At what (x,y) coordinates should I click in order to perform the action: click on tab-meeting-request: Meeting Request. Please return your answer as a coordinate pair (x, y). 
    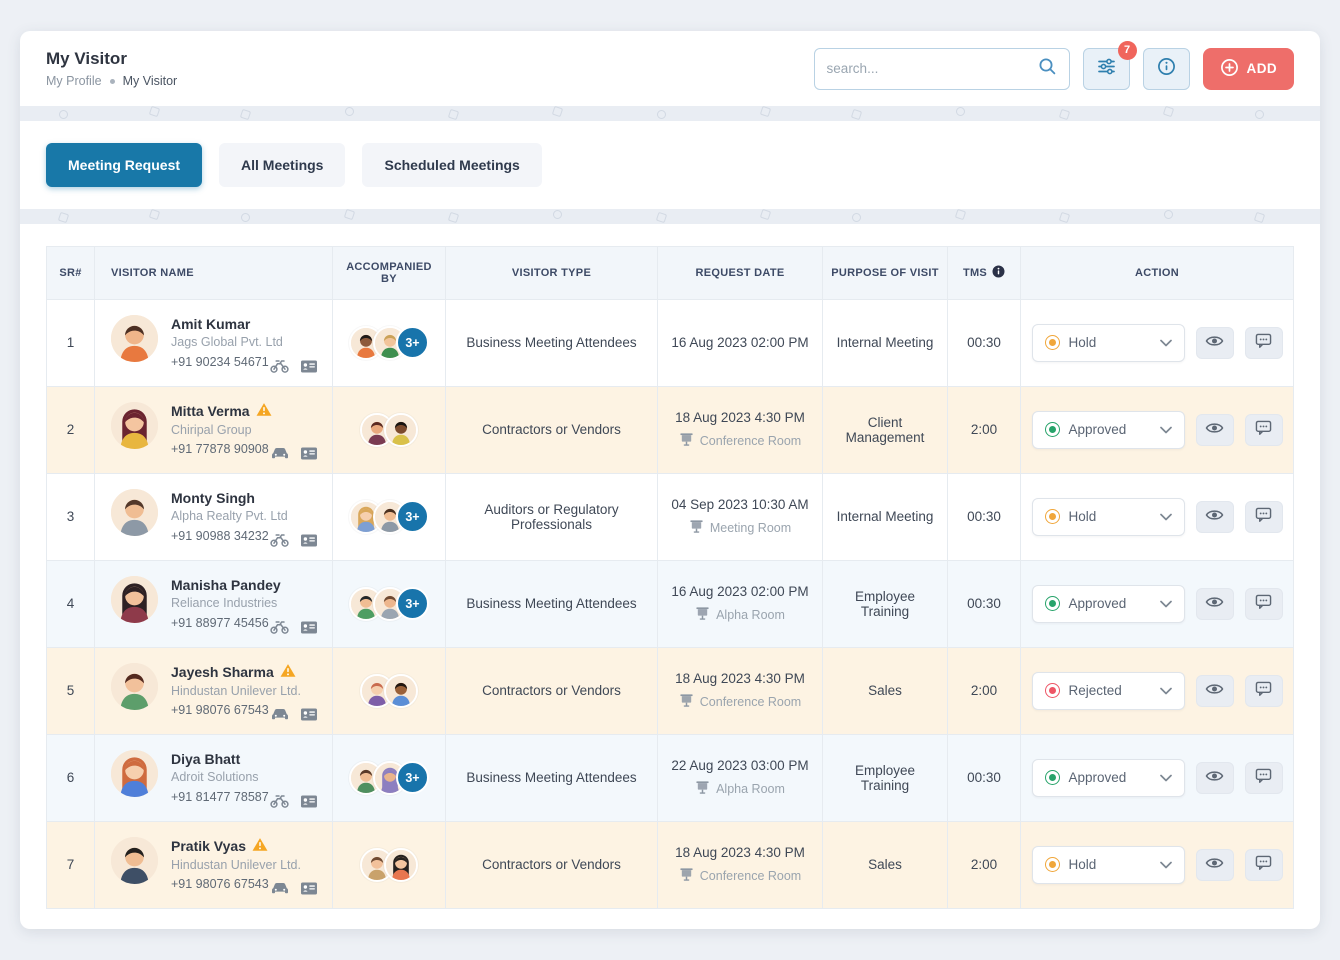
    Looking at the image, I should click on (124, 165).